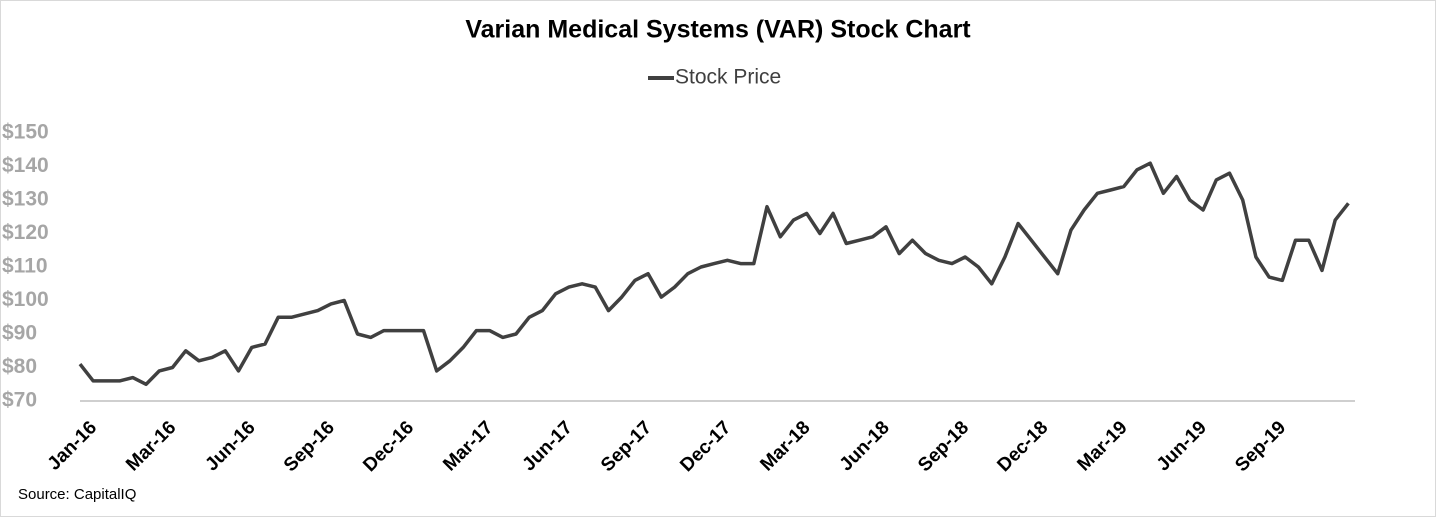 The height and width of the screenshot is (517, 1436). Describe the element at coordinates (25, 232) in the screenshot. I see `y-tick-label: $120` at that location.